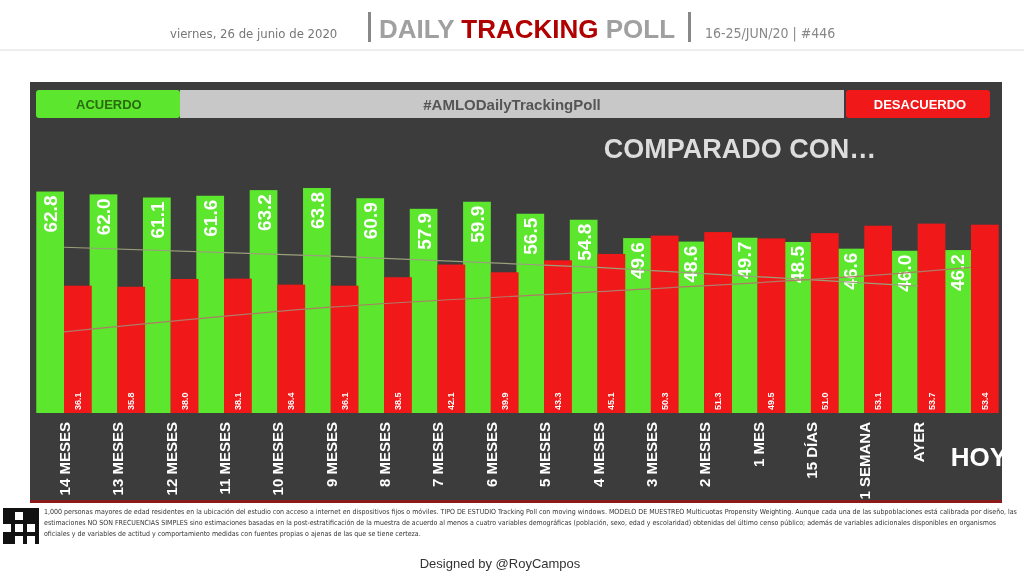  Describe the element at coordinates (527, 29) in the screenshot. I see `chart-title: DAILY TRACKING POLL` at that location.